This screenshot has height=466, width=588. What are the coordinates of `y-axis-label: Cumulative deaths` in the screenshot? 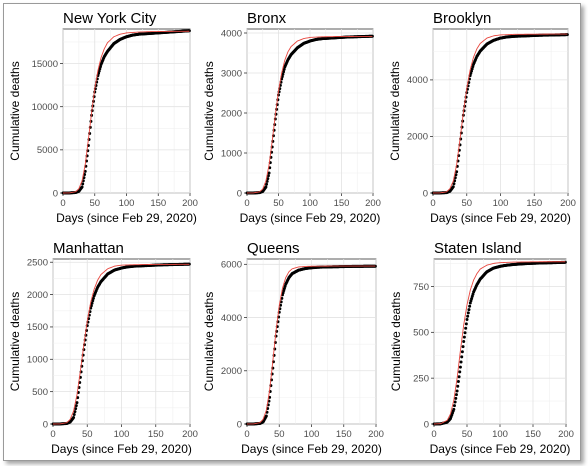 It's located at (15, 110).